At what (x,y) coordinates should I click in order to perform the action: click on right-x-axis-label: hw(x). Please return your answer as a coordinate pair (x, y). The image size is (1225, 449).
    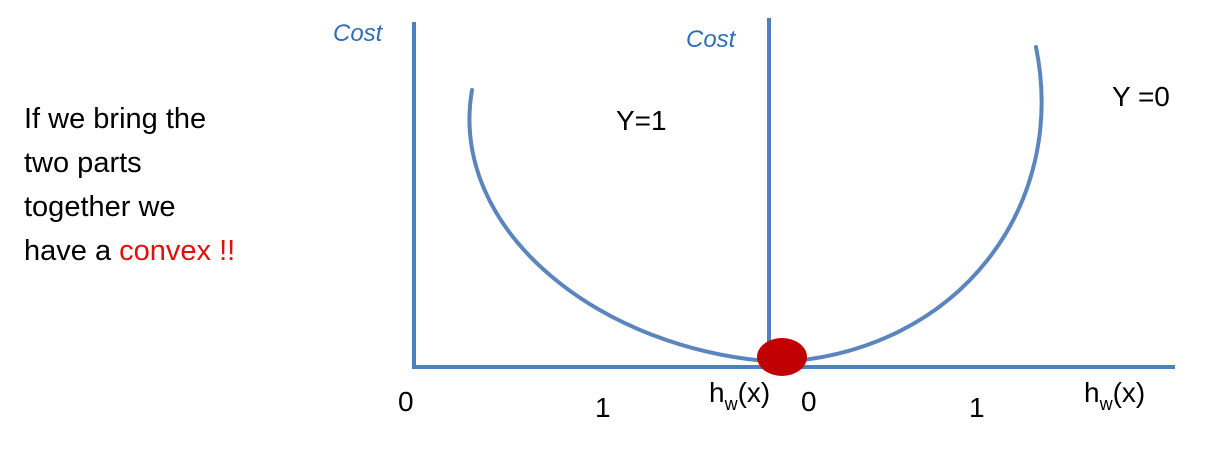
    Looking at the image, I should click on (1114, 395).